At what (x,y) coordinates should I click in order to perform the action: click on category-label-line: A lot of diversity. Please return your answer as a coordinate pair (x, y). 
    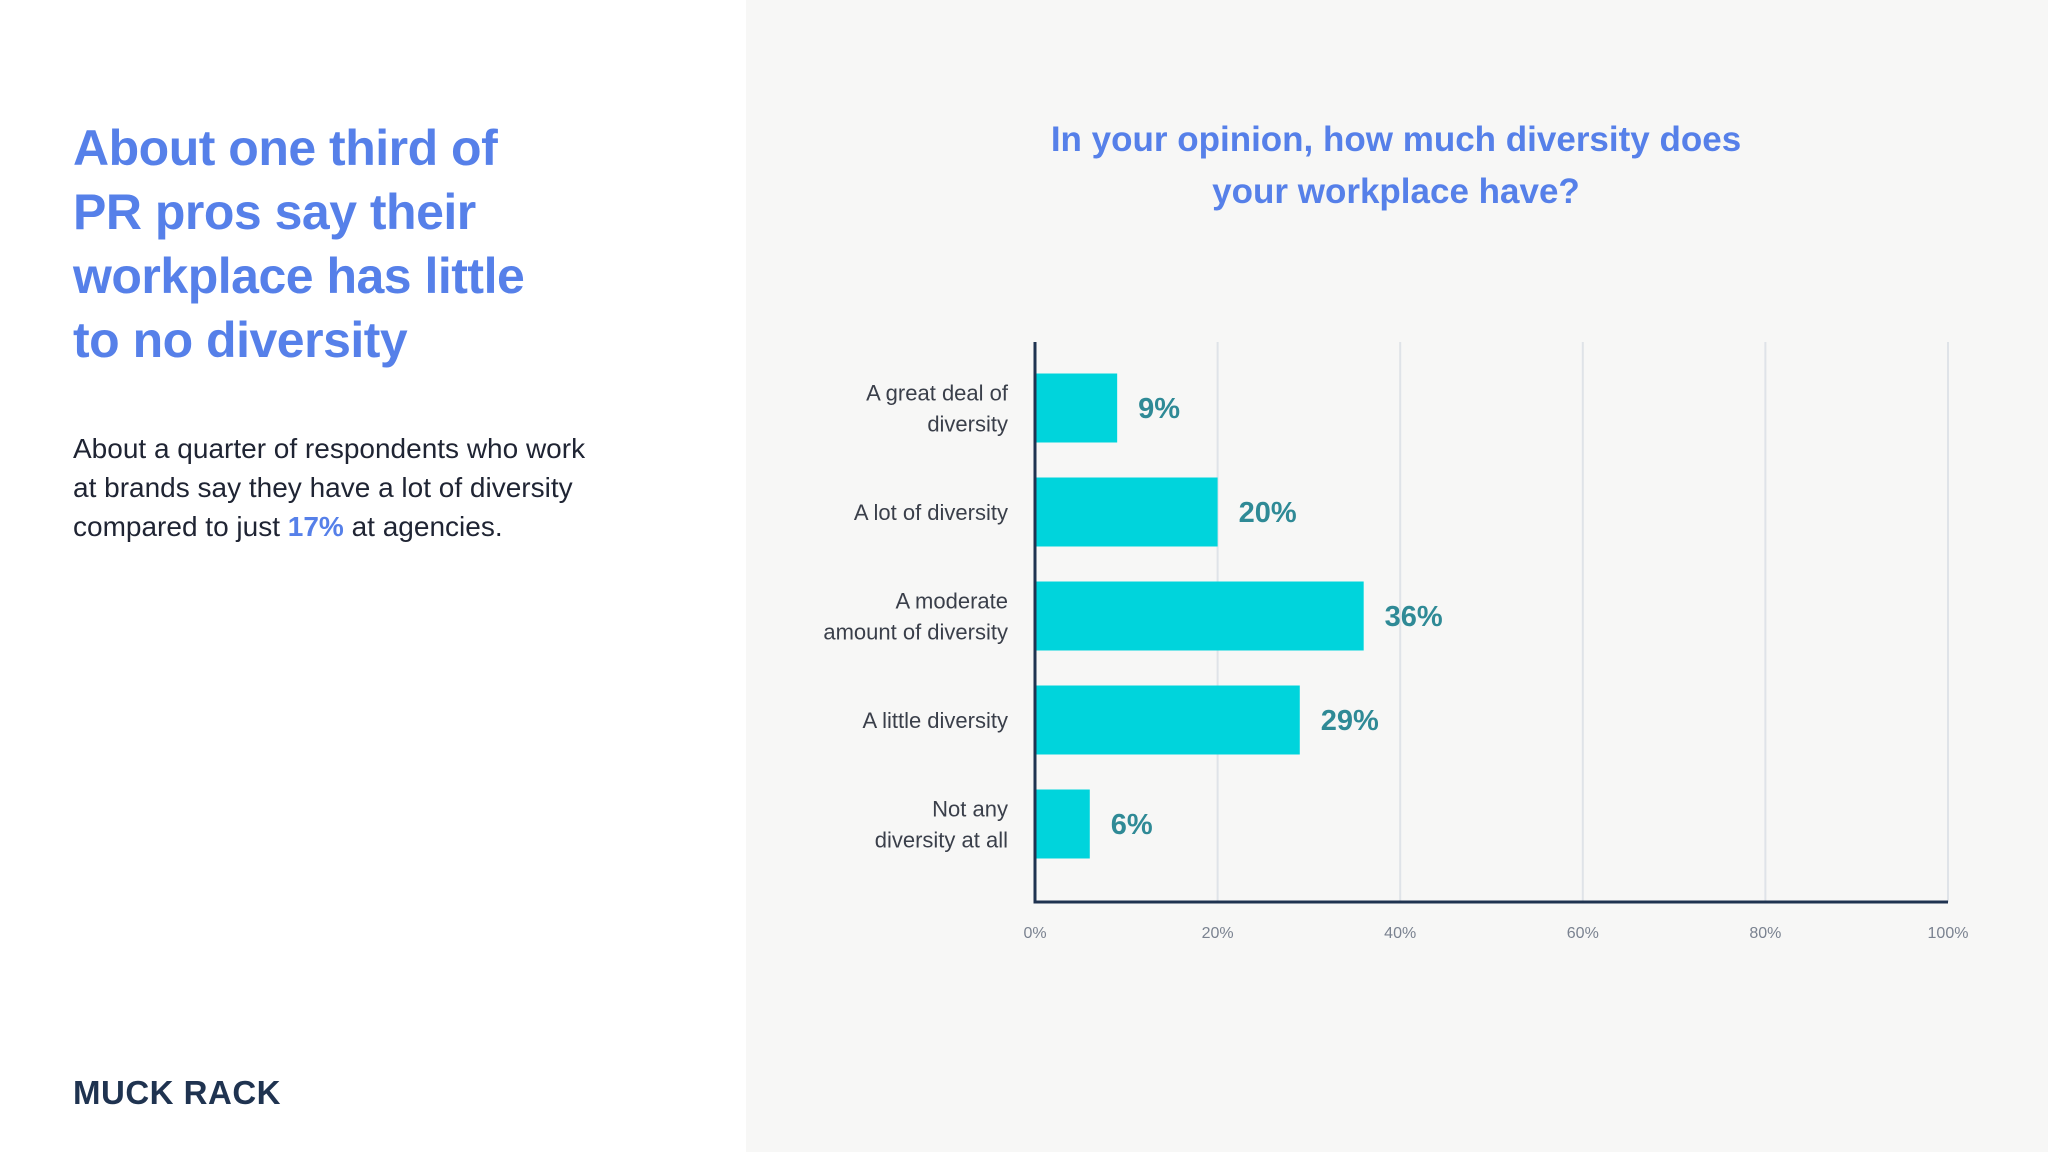
    Looking at the image, I should click on (931, 512).